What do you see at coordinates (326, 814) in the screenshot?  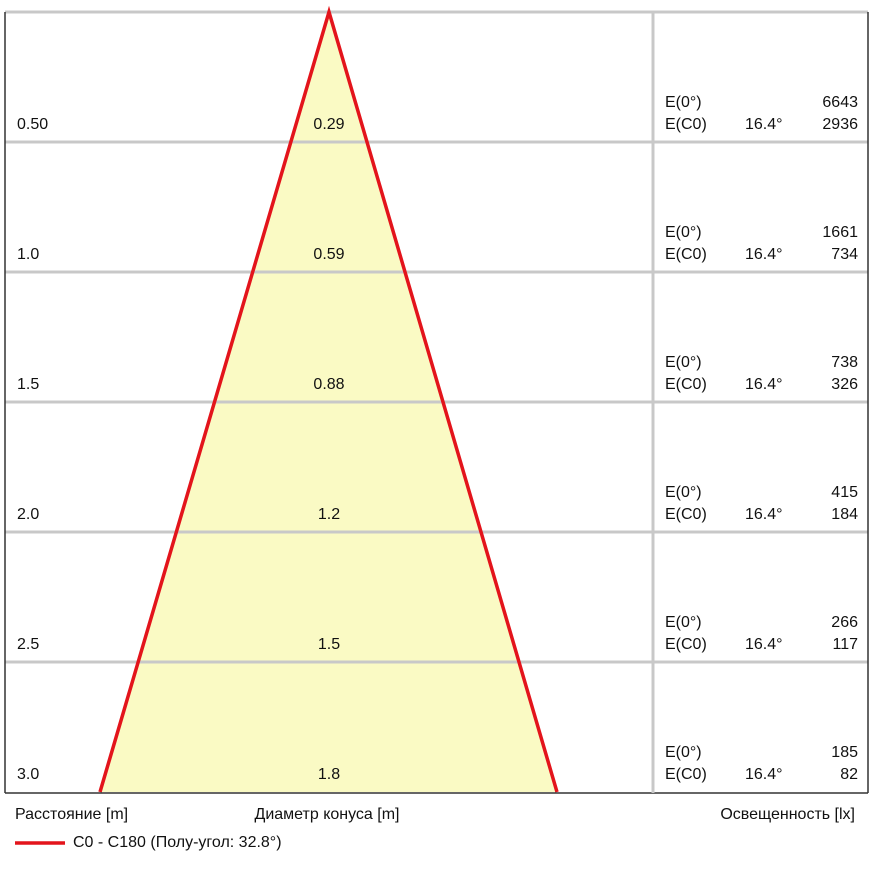 I see `diameter-axis-label: Диаметр конуса [m]` at bounding box center [326, 814].